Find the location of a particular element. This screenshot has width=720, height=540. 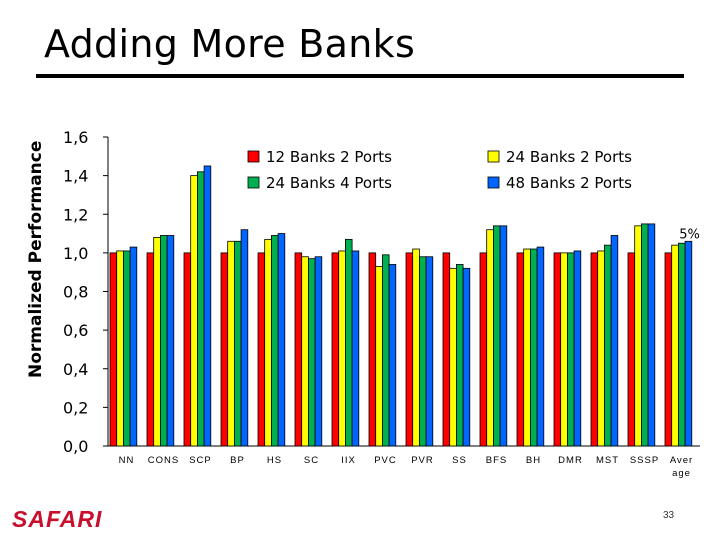

x-tick-label-cont: age is located at coordinates (681, 473).